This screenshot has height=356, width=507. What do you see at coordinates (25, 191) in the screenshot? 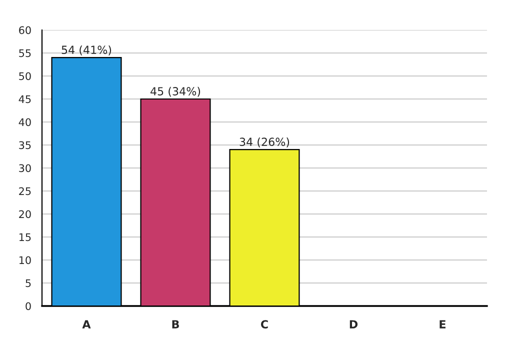
I see `y-tick-label: 25` at bounding box center [25, 191].